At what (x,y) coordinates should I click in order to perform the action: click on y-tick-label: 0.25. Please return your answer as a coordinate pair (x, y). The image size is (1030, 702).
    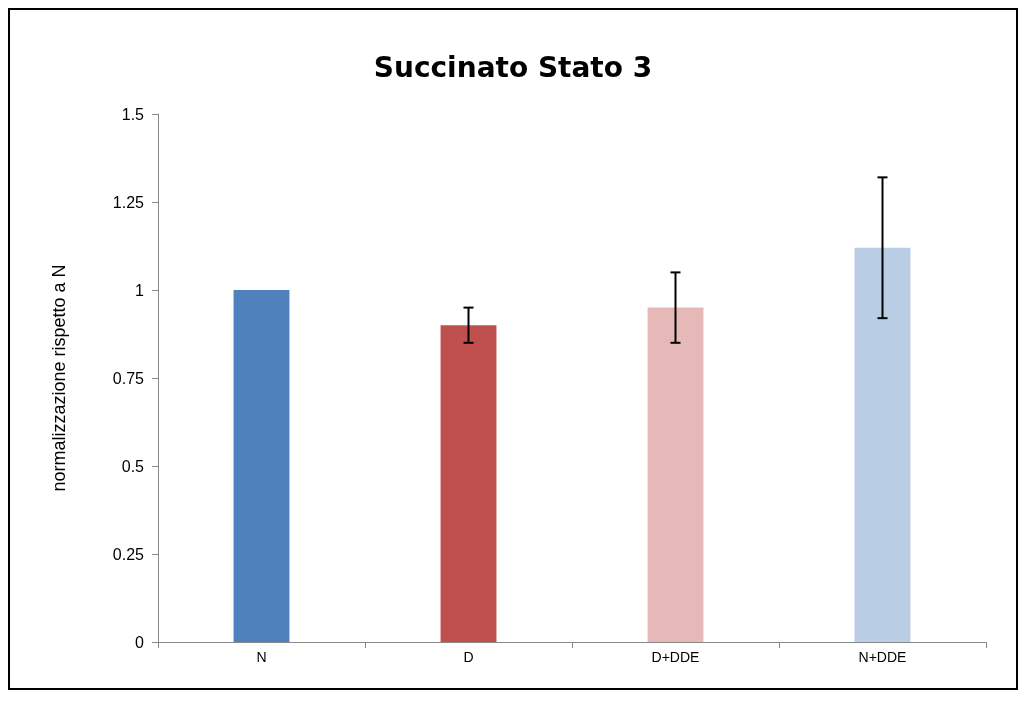
    Looking at the image, I should click on (128, 554).